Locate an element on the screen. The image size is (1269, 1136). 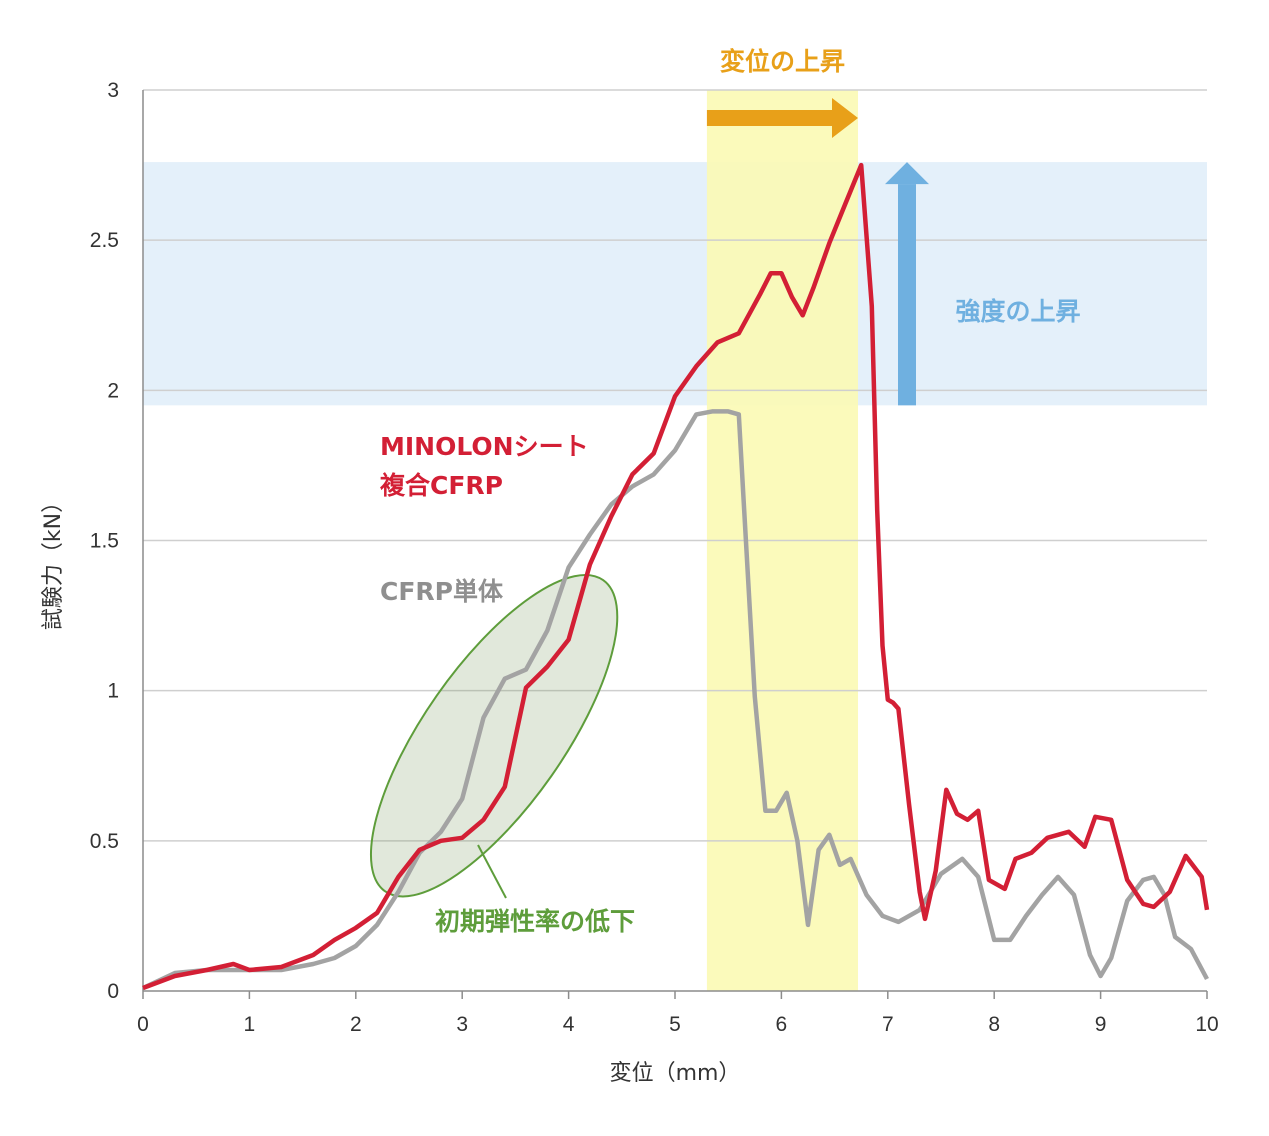
elastic-leader-line is located at coordinates (492, 871).